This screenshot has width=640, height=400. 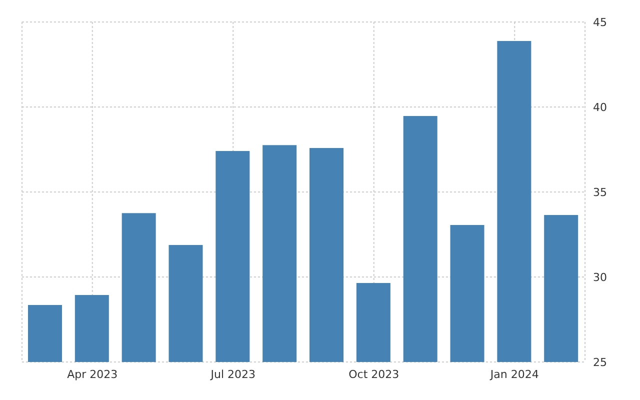 What do you see at coordinates (600, 107) in the screenshot?
I see `y-tick-label: 40` at bounding box center [600, 107].